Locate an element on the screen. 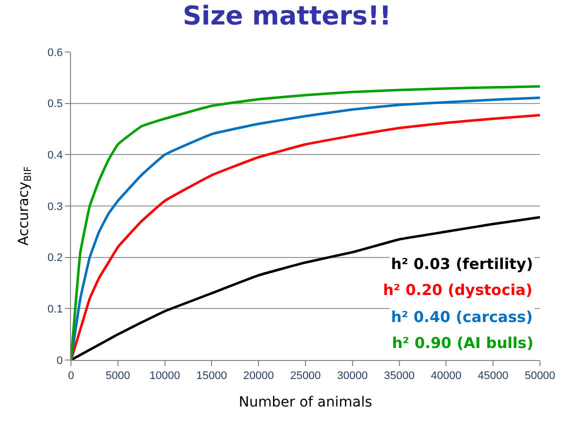 The height and width of the screenshot is (431, 574). y-tick-label: 0.5 is located at coordinates (55, 104).